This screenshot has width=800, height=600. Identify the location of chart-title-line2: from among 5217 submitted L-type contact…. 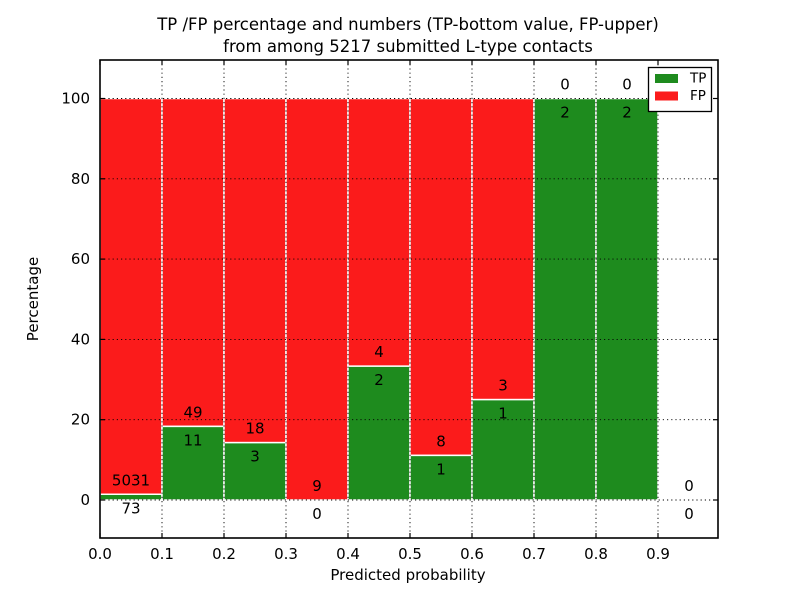
(408, 46).